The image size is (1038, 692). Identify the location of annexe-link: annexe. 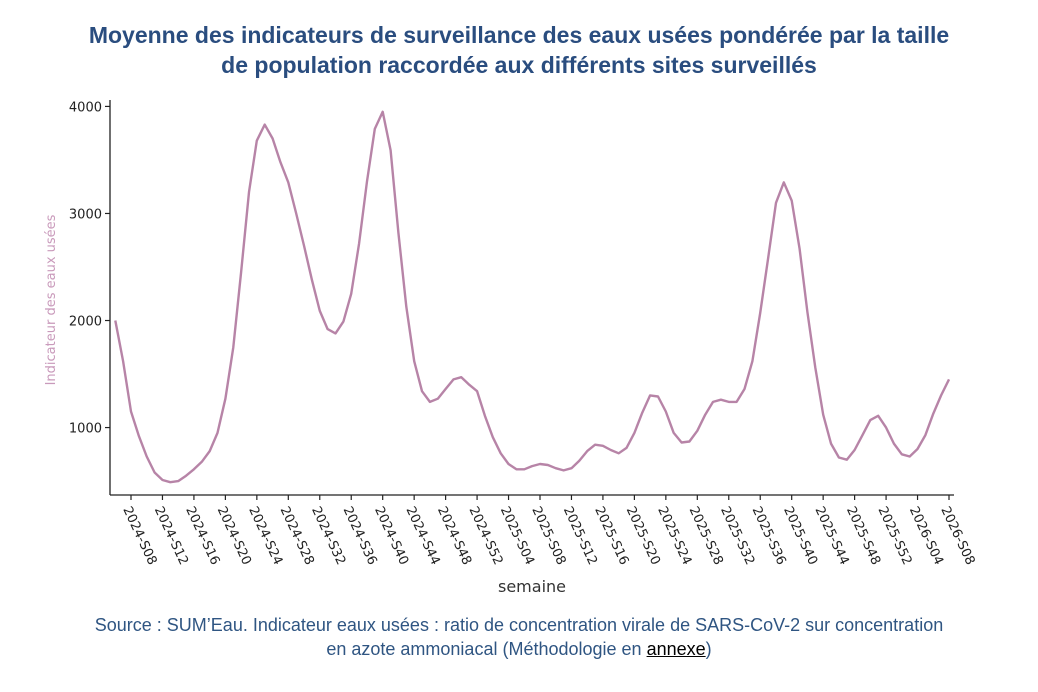
(676, 649).